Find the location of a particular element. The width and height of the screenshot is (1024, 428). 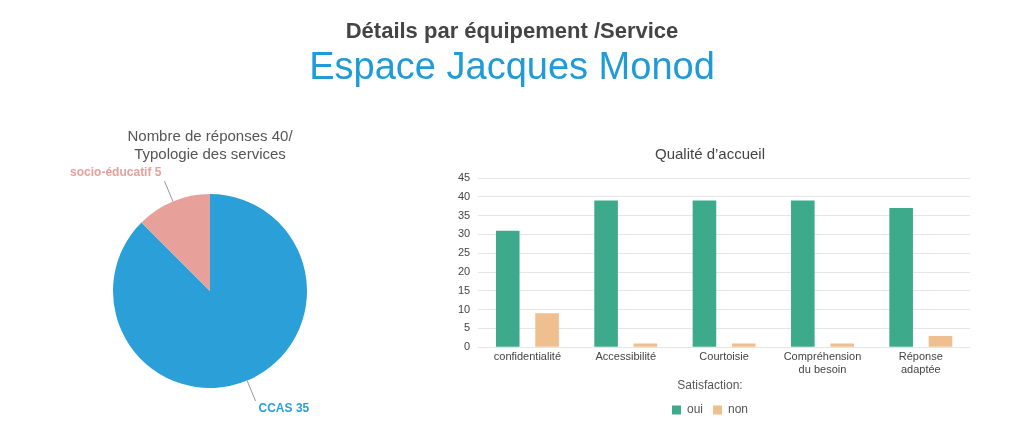

y-tick-label: 0 is located at coordinates (467, 346).